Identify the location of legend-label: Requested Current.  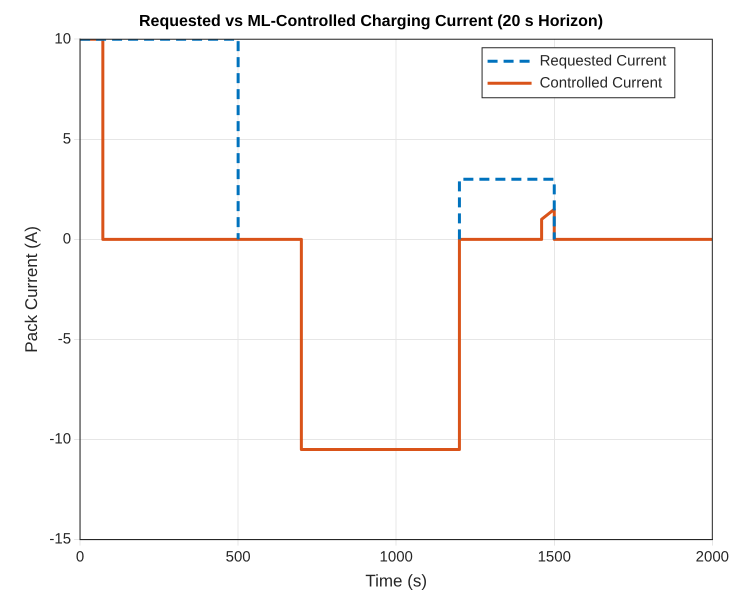
(604, 61).